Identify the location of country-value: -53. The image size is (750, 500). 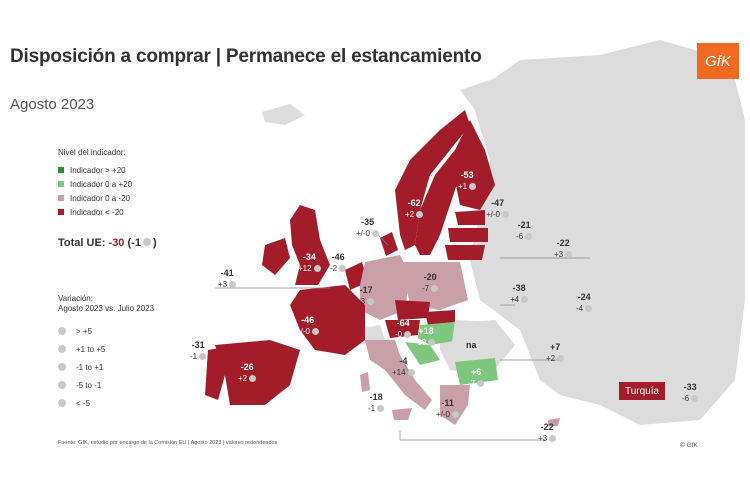
(467, 175).